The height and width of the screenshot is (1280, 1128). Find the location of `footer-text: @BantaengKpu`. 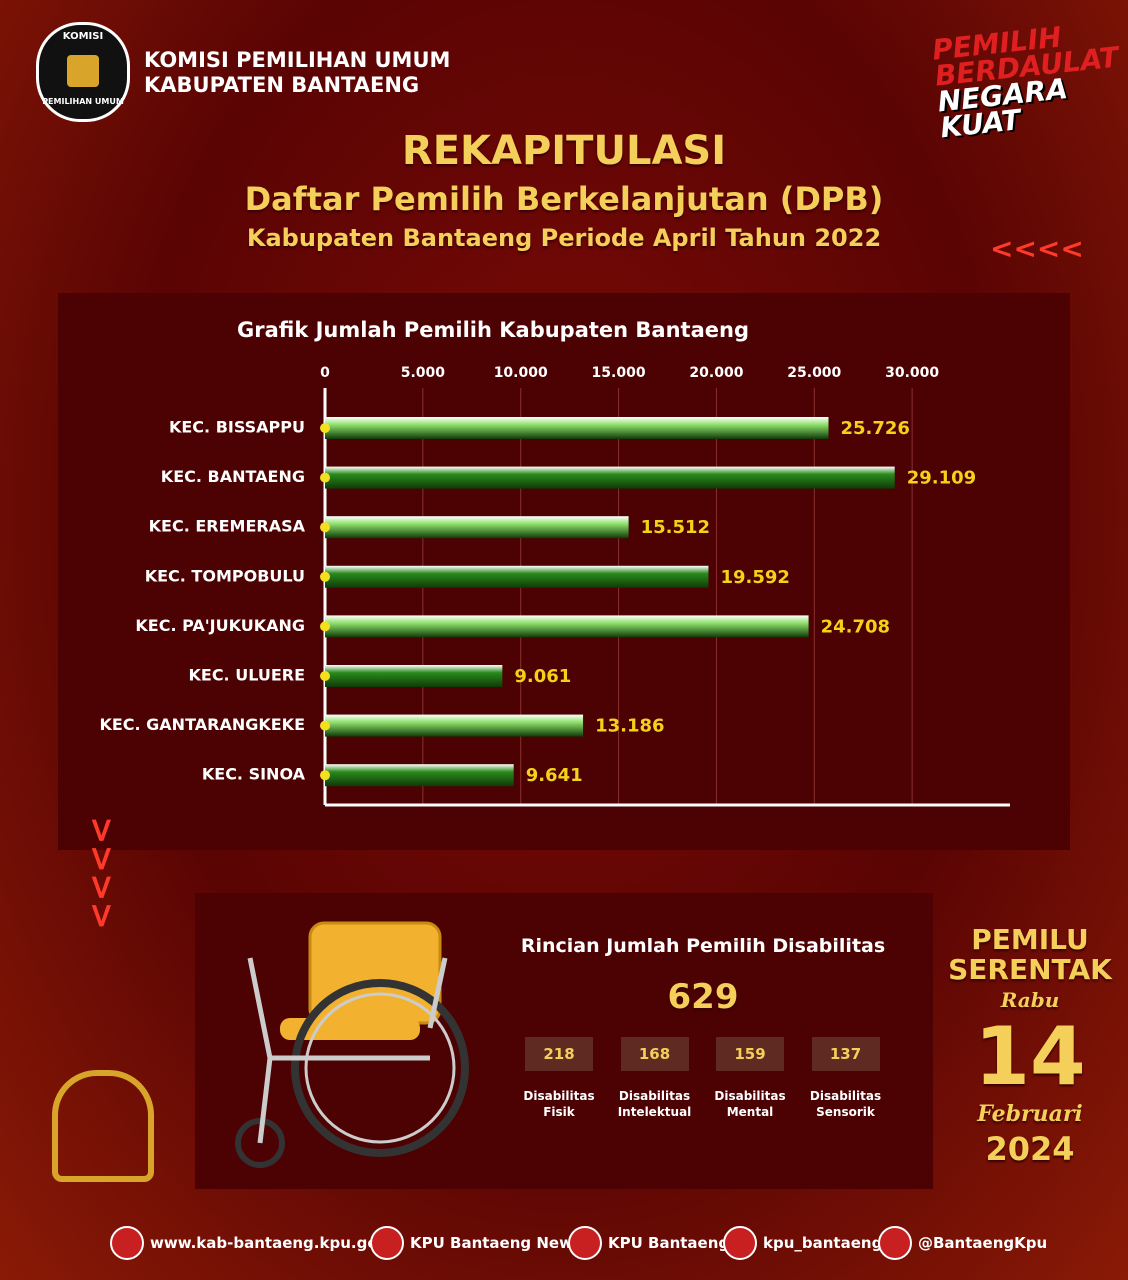

footer-text: @BantaengKpu is located at coordinates (983, 1243).